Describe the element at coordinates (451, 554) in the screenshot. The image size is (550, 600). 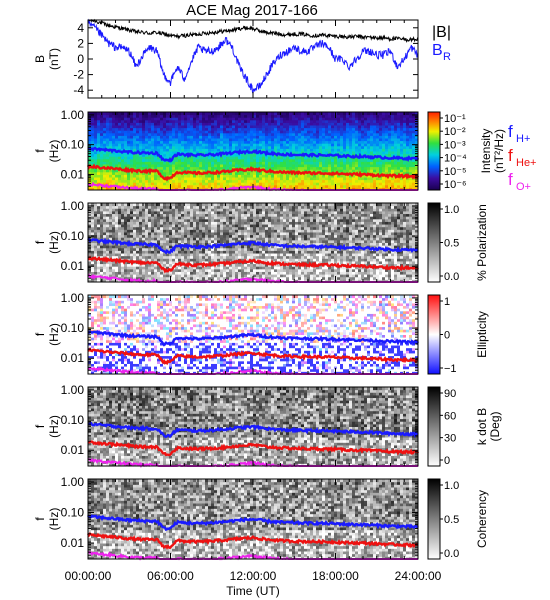
I see `coherency-colorbar-tick: 0.0` at that location.